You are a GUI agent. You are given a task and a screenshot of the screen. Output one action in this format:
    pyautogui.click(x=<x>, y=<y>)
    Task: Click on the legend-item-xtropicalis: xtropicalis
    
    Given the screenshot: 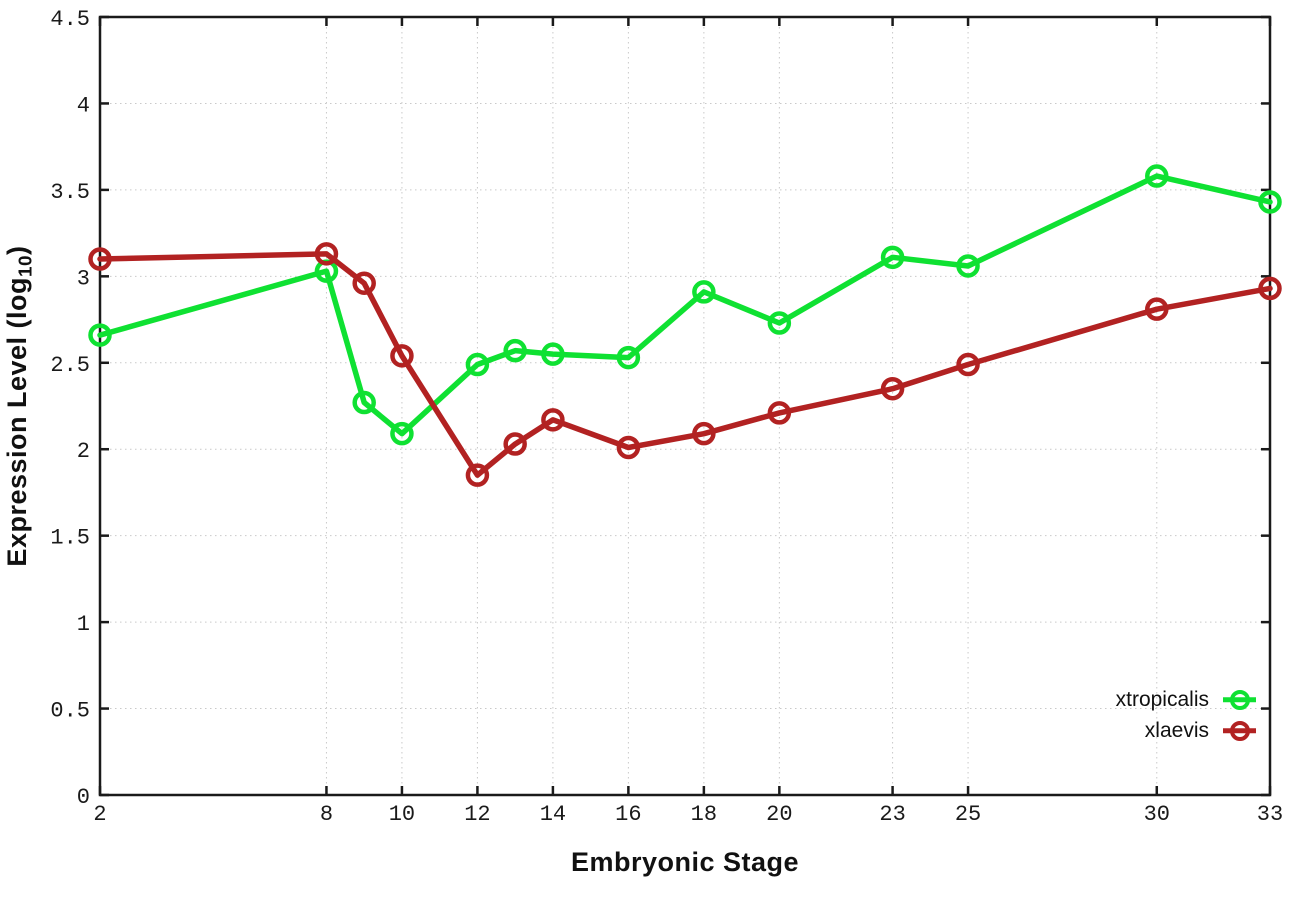 What is the action you would take?
    pyautogui.click(x=1186, y=699)
    